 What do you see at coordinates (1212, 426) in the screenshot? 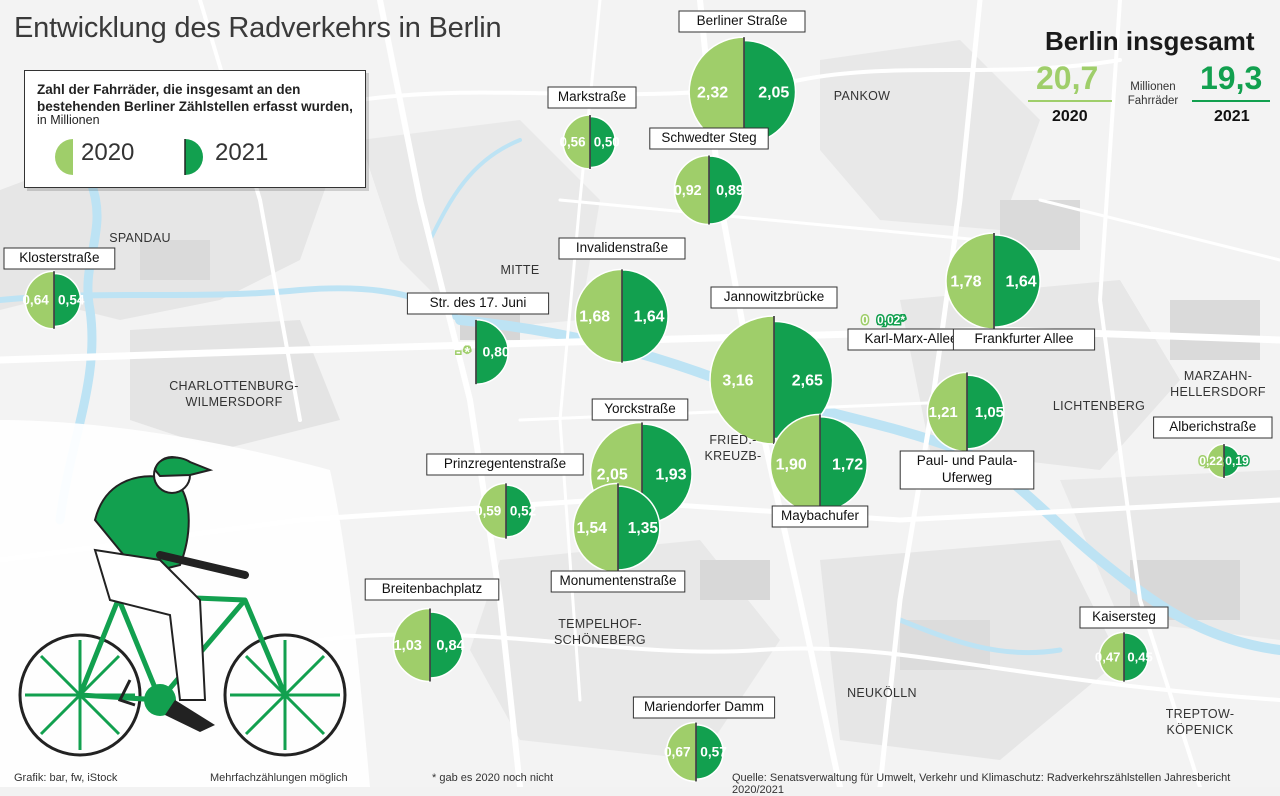
I see `station-name: Alberichstraße` at bounding box center [1212, 426].